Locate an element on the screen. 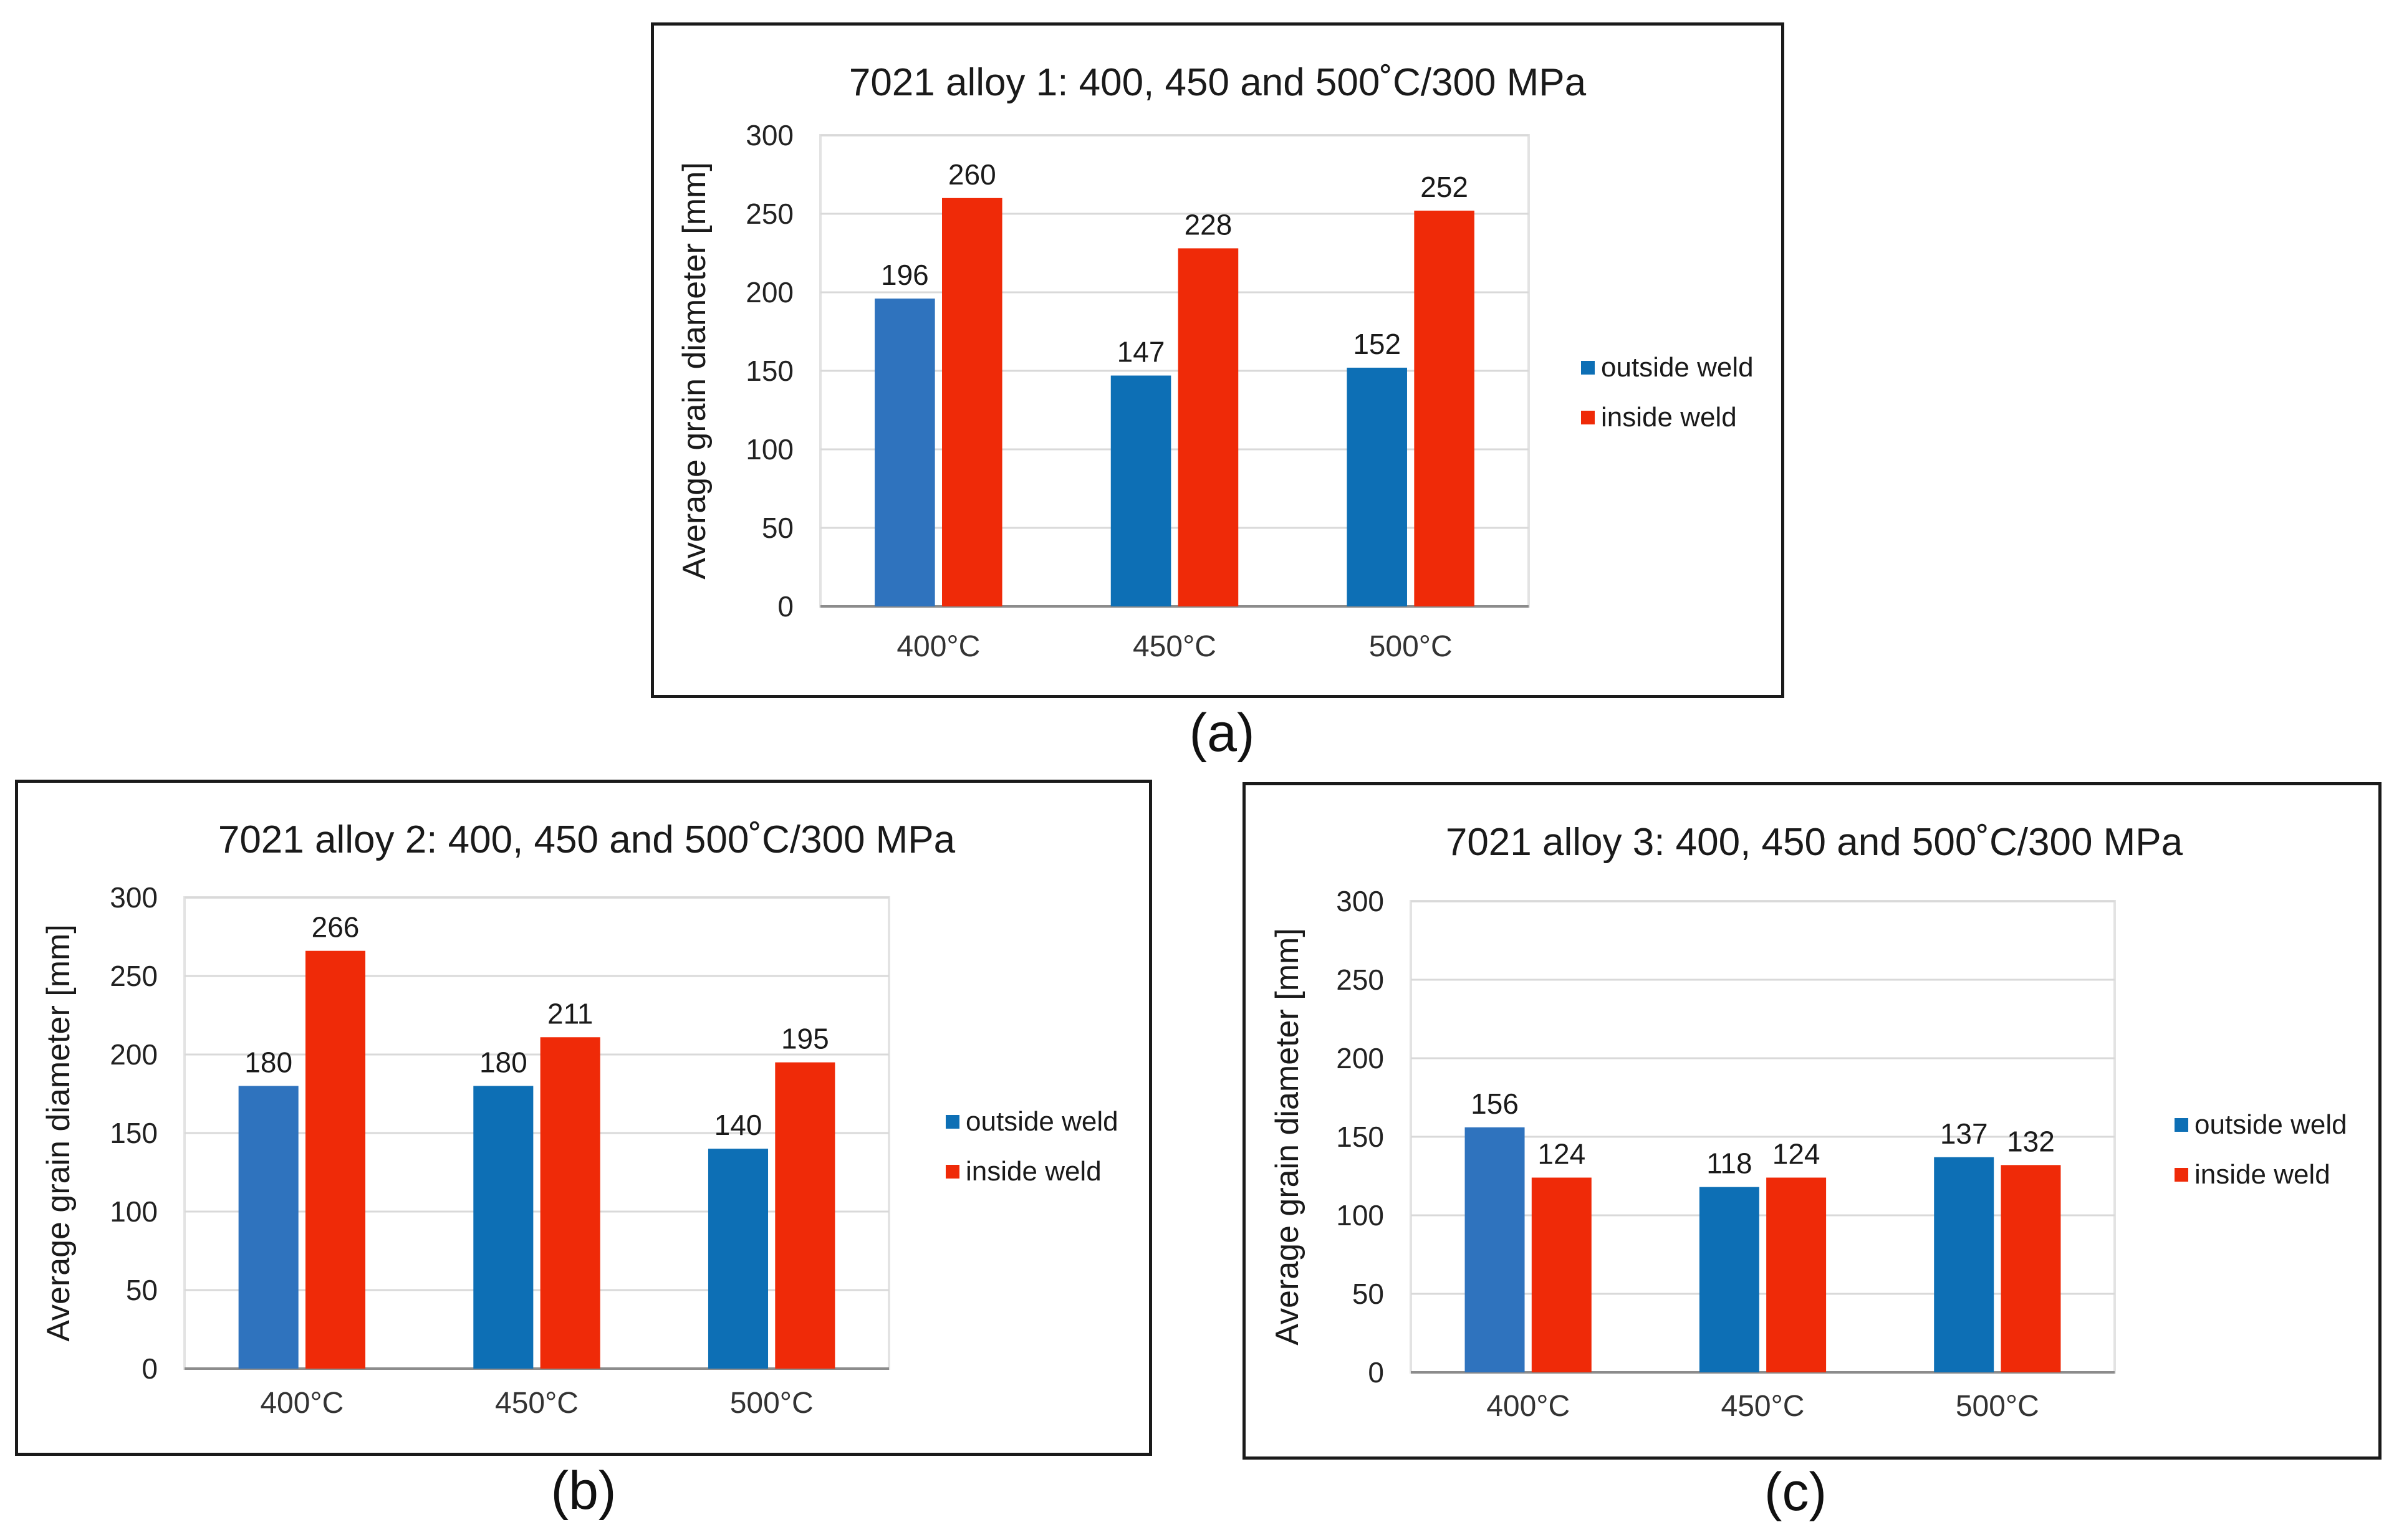 This screenshot has width=2384, height=1540. data-label: 132 is located at coordinates (2031, 1141).